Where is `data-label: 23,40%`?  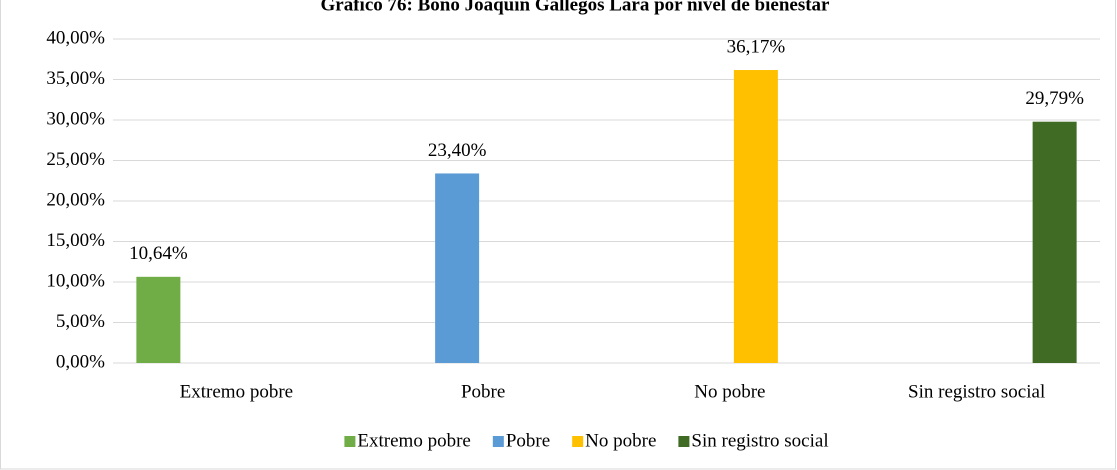
data-label: 23,40% is located at coordinates (457, 150).